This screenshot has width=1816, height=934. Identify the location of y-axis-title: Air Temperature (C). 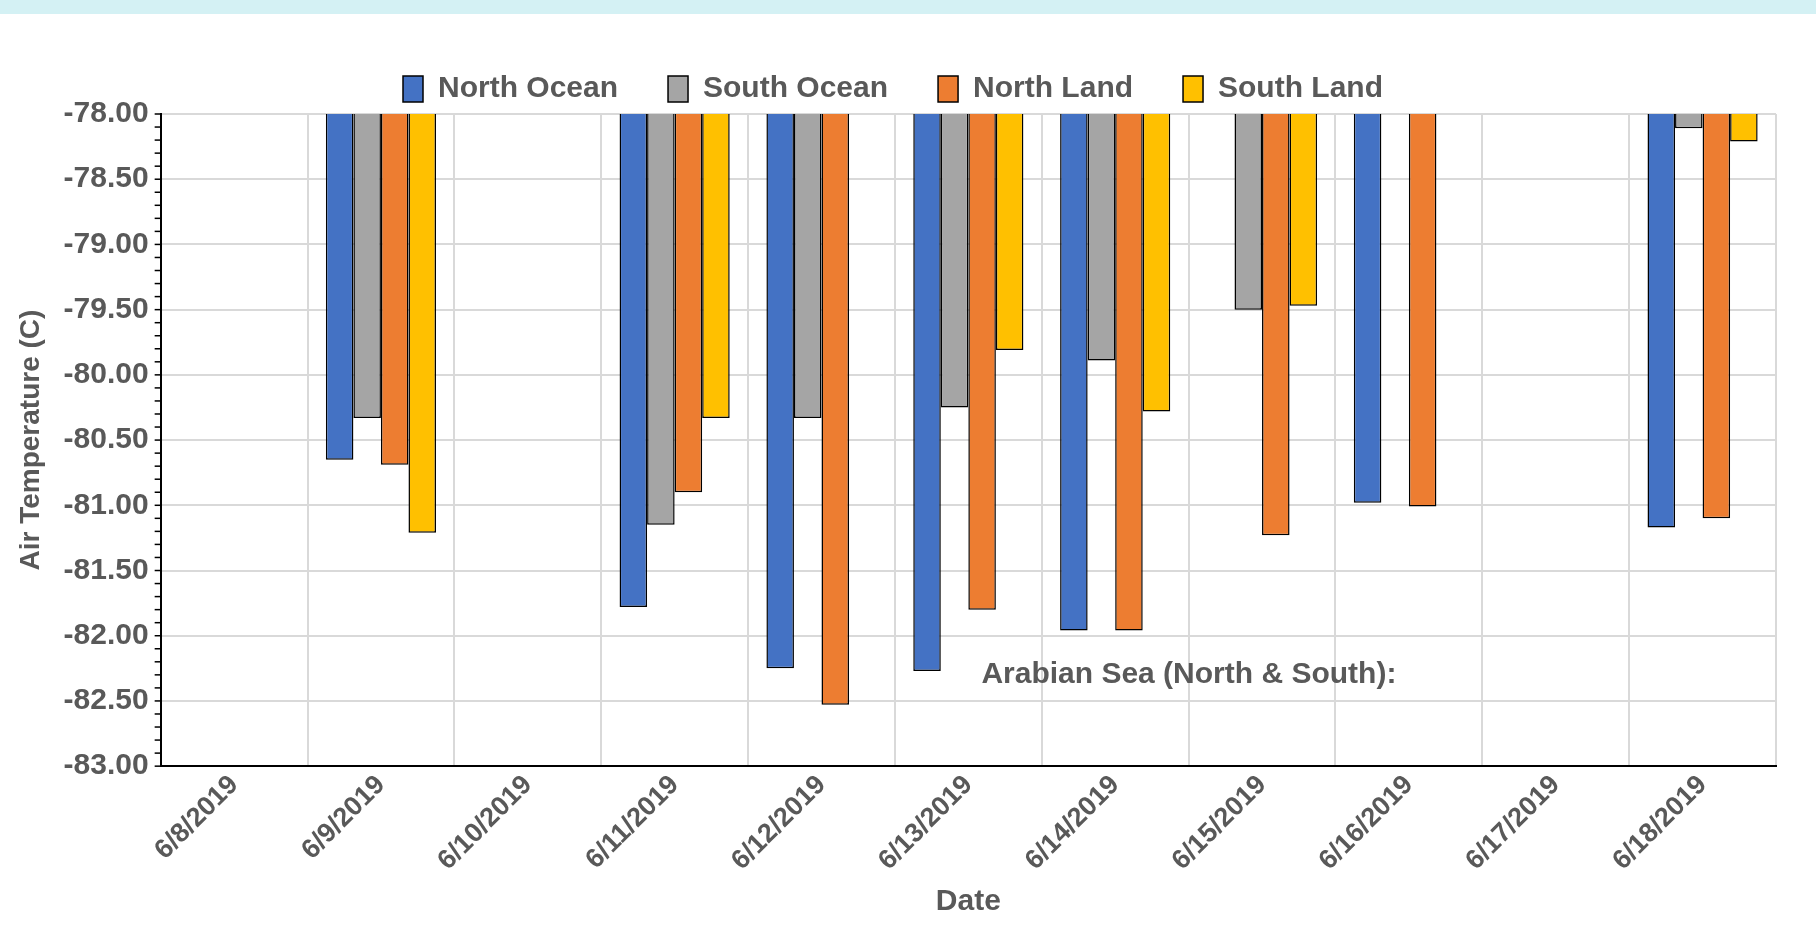
(29, 440).